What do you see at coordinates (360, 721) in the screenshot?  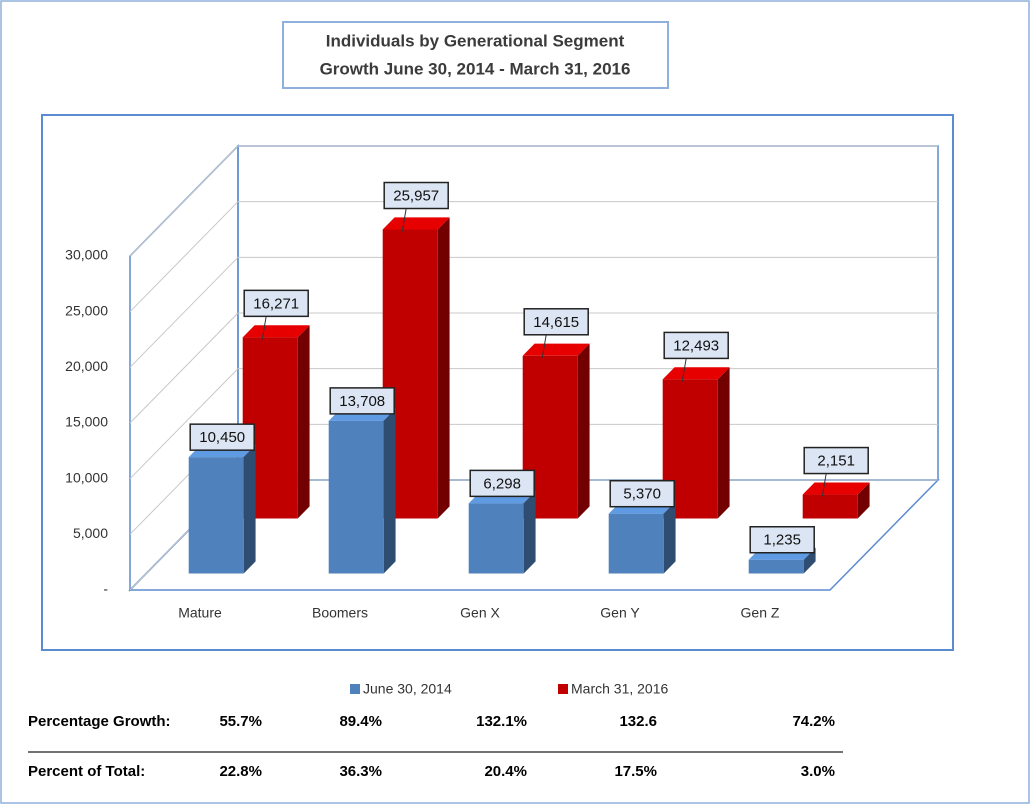 I see `table-cell: 89.4%` at bounding box center [360, 721].